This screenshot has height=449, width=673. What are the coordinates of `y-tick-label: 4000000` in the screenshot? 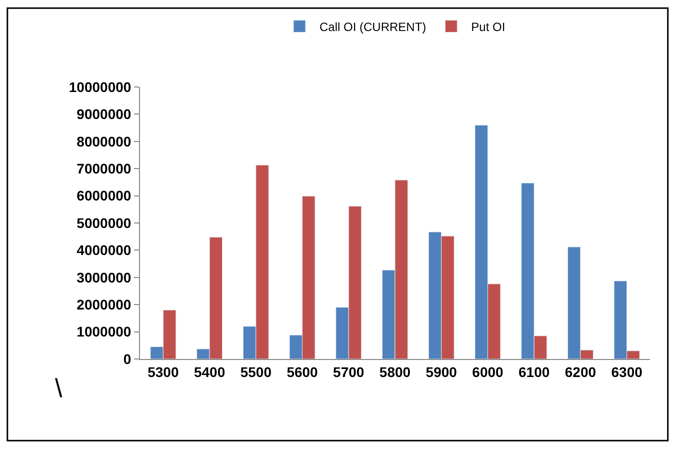 It's located at (104, 250).